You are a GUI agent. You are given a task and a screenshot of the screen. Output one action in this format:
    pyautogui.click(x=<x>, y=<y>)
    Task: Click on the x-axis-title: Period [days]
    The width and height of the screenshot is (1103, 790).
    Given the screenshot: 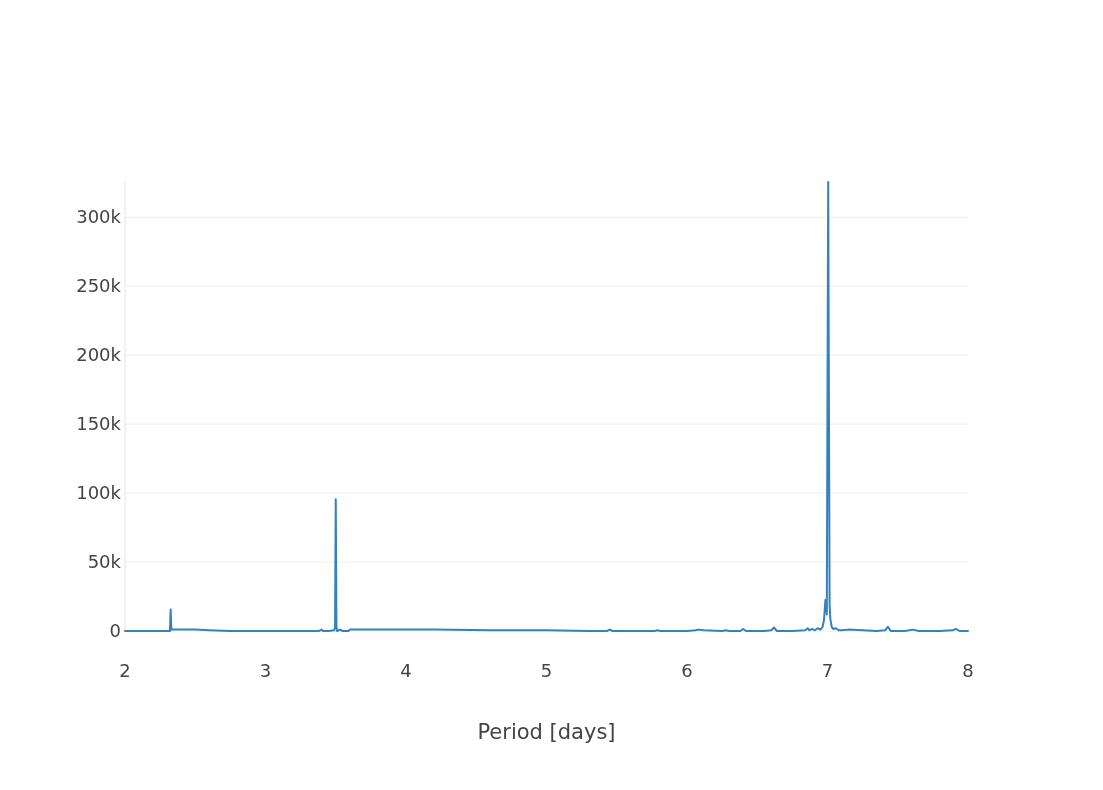 What is the action you would take?
    pyautogui.click(x=546, y=732)
    